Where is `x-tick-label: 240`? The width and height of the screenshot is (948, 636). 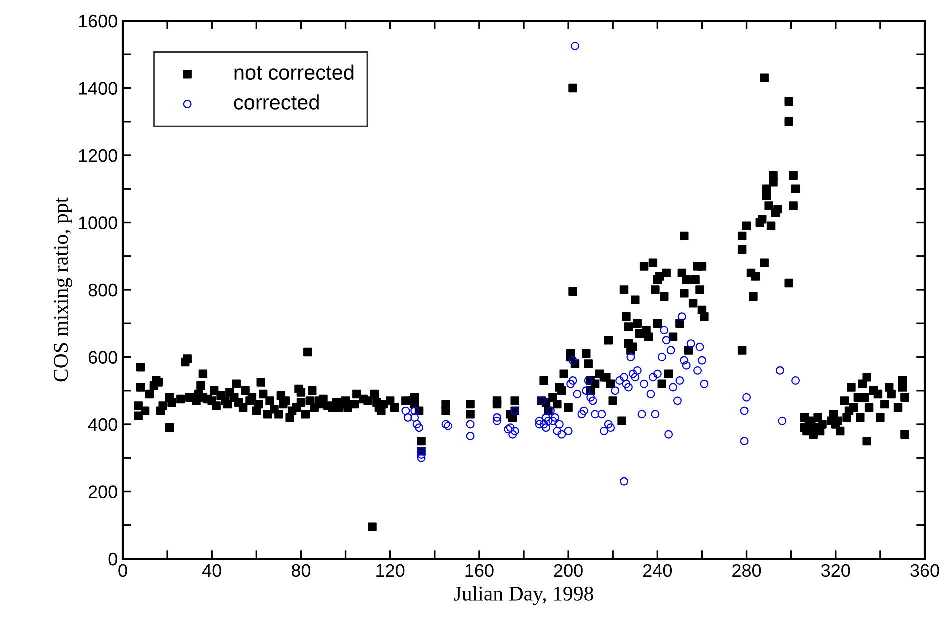 x-tick-label: 240 is located at coordinates (658, 571).